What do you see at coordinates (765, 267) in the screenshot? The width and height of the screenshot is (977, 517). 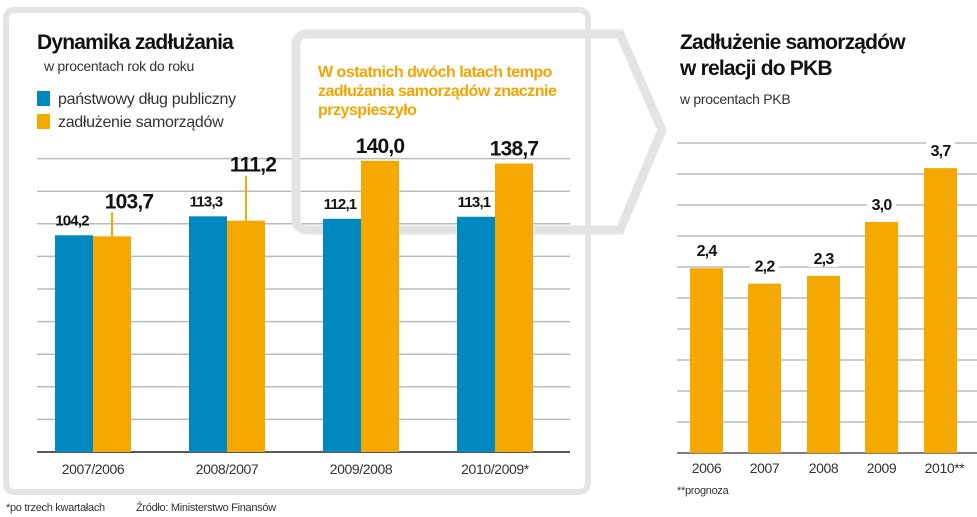 I see `data-label: 2,2` at bounding box center [765, 267].